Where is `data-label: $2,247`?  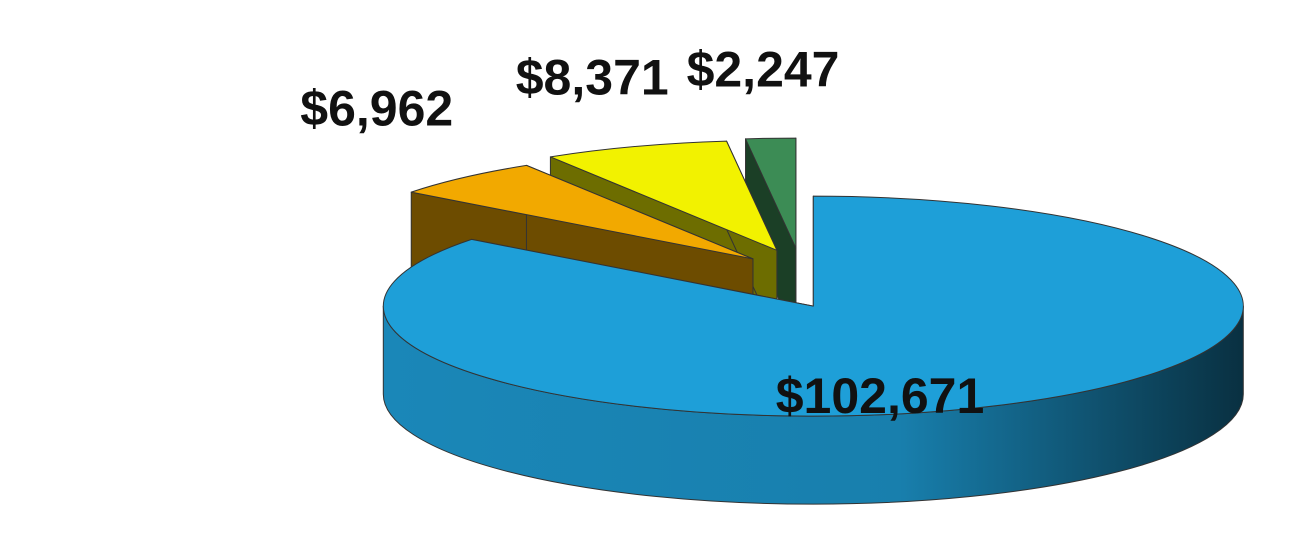
data-label: $2,247 is located at coordinates (763, 69).